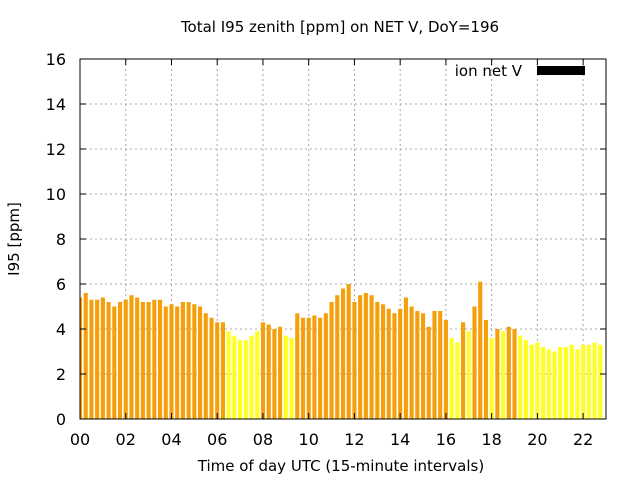  I want to click on y-tick-label: 0, so click(61, 419).